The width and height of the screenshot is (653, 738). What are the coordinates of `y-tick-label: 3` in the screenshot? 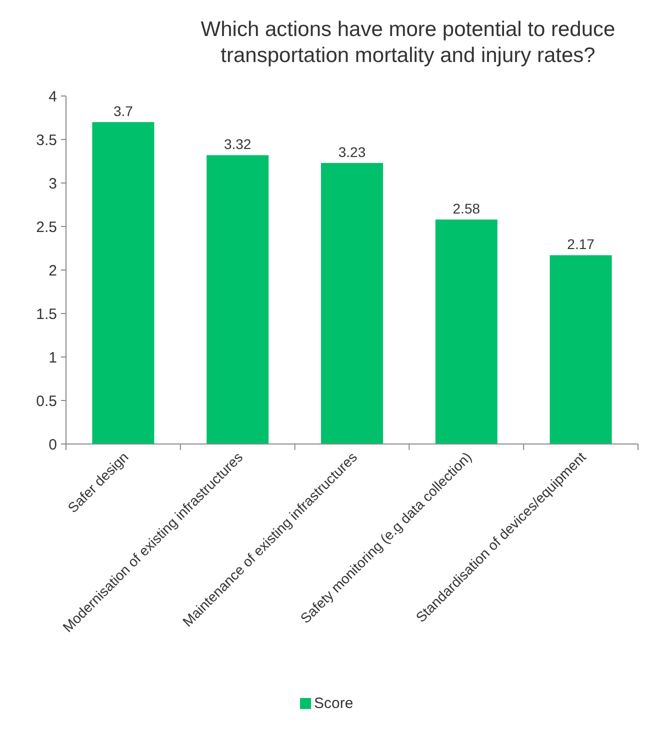 It's located at (52, 183).